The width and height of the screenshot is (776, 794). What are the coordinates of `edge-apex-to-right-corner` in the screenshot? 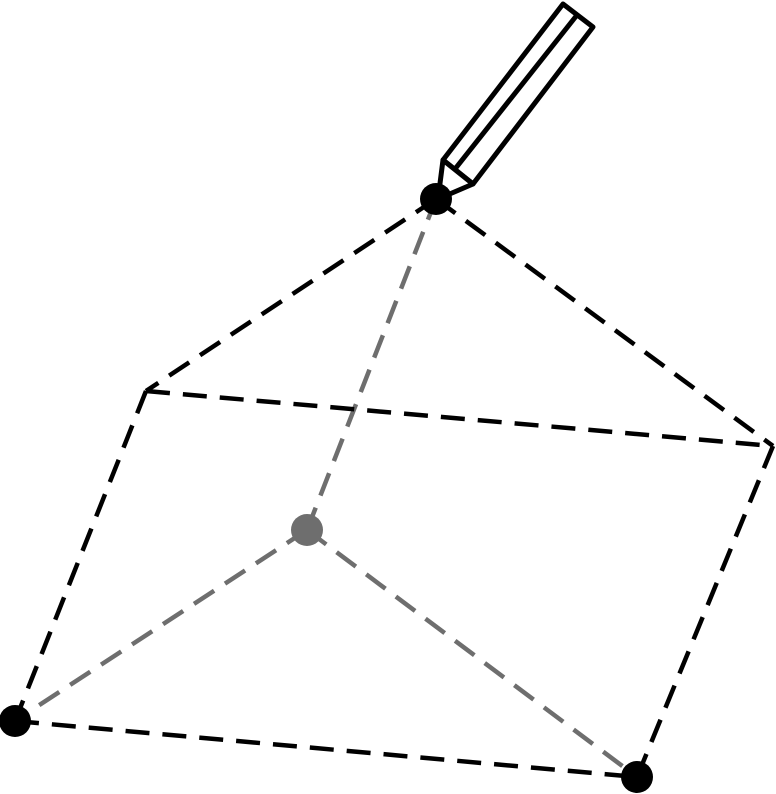 It's located at (604, 322).